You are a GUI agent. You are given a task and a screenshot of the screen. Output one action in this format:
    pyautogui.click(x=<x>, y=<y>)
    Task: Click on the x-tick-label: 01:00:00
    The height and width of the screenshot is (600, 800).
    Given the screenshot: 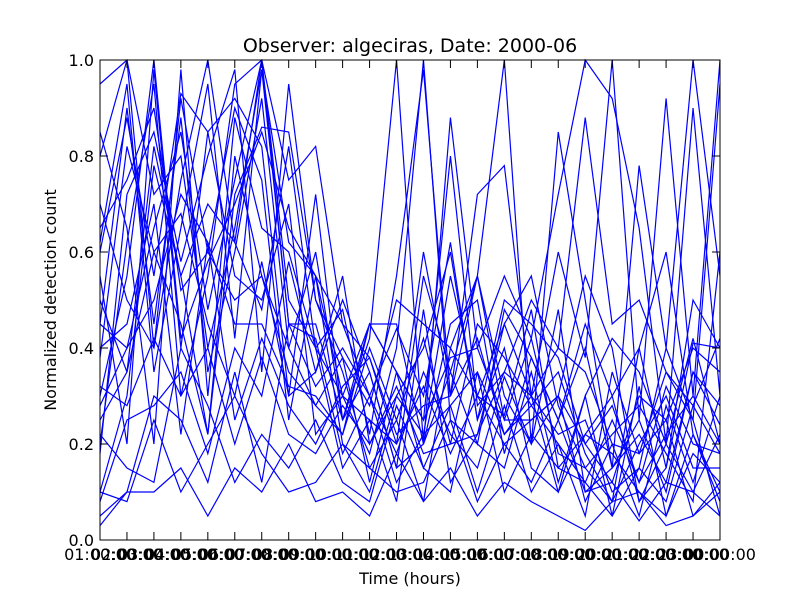 What is the action you would take?
    pyautogui.click(x=100, y=554)
    